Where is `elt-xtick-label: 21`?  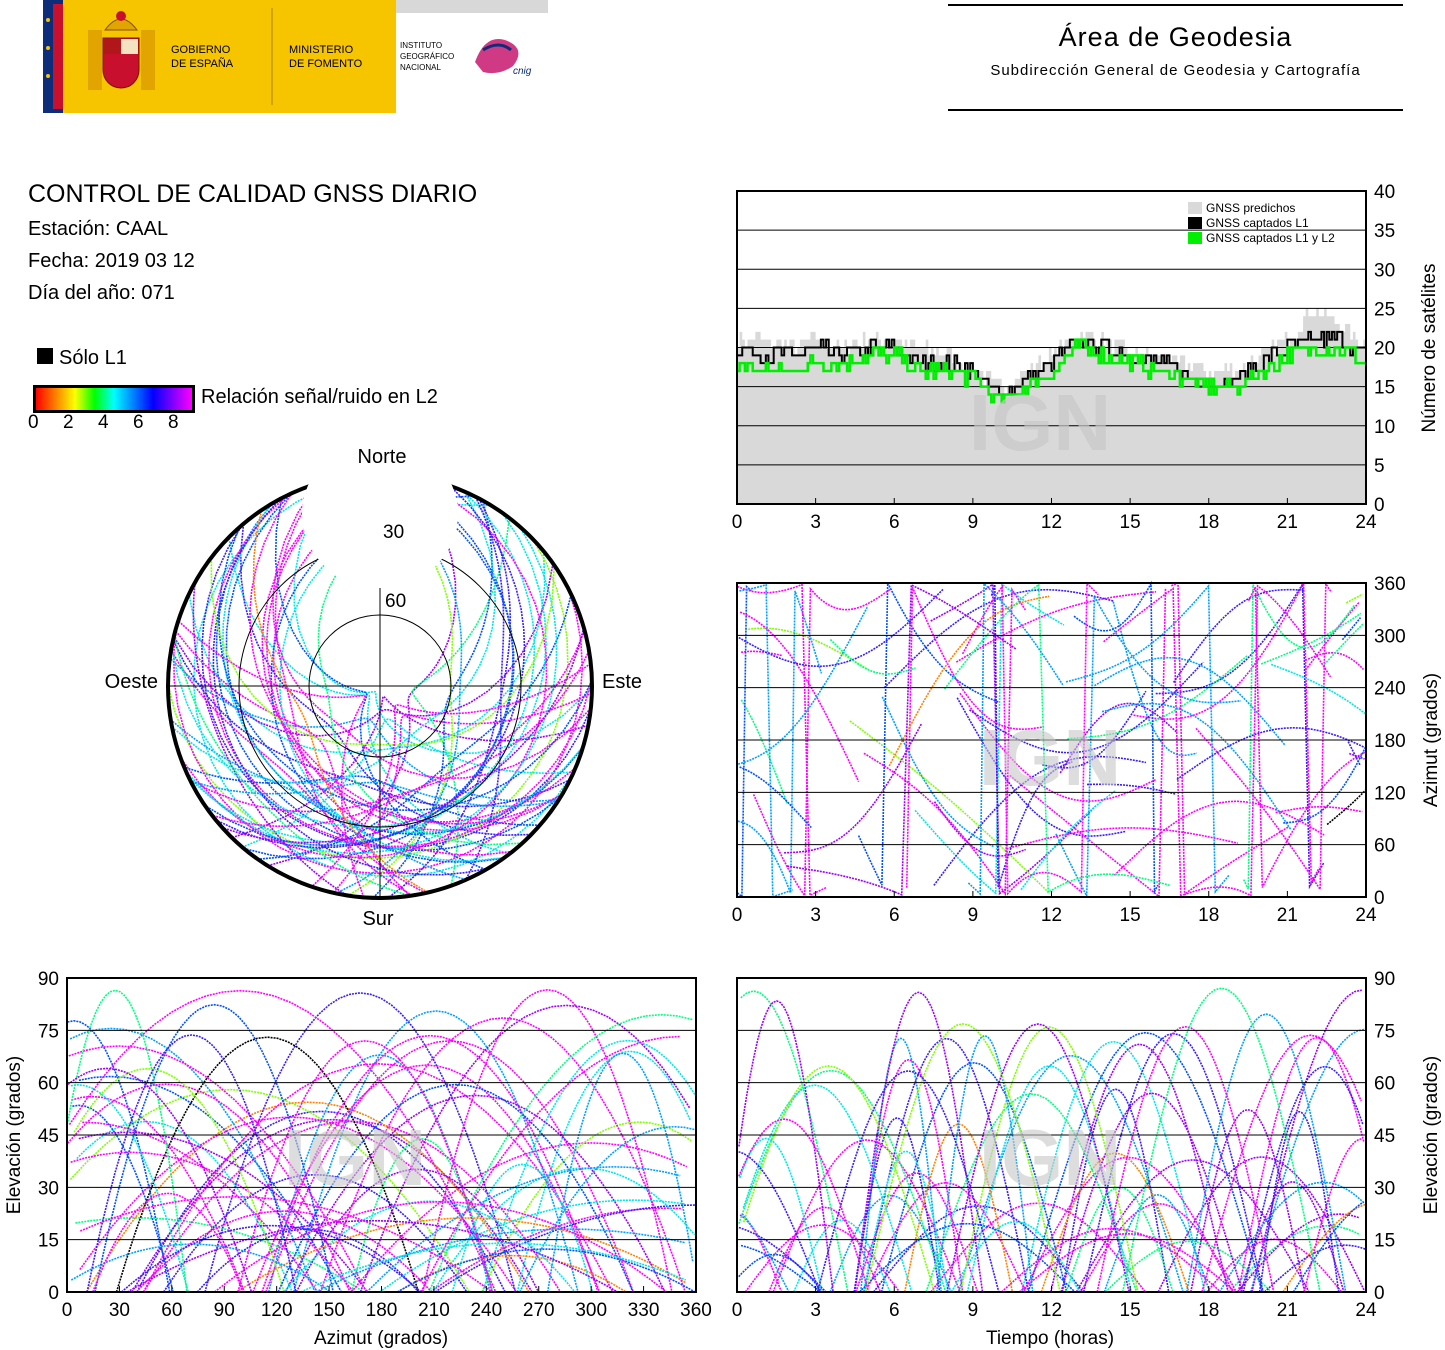
elt-xtick-label: 21 is located at coordinates (1287, 1310).